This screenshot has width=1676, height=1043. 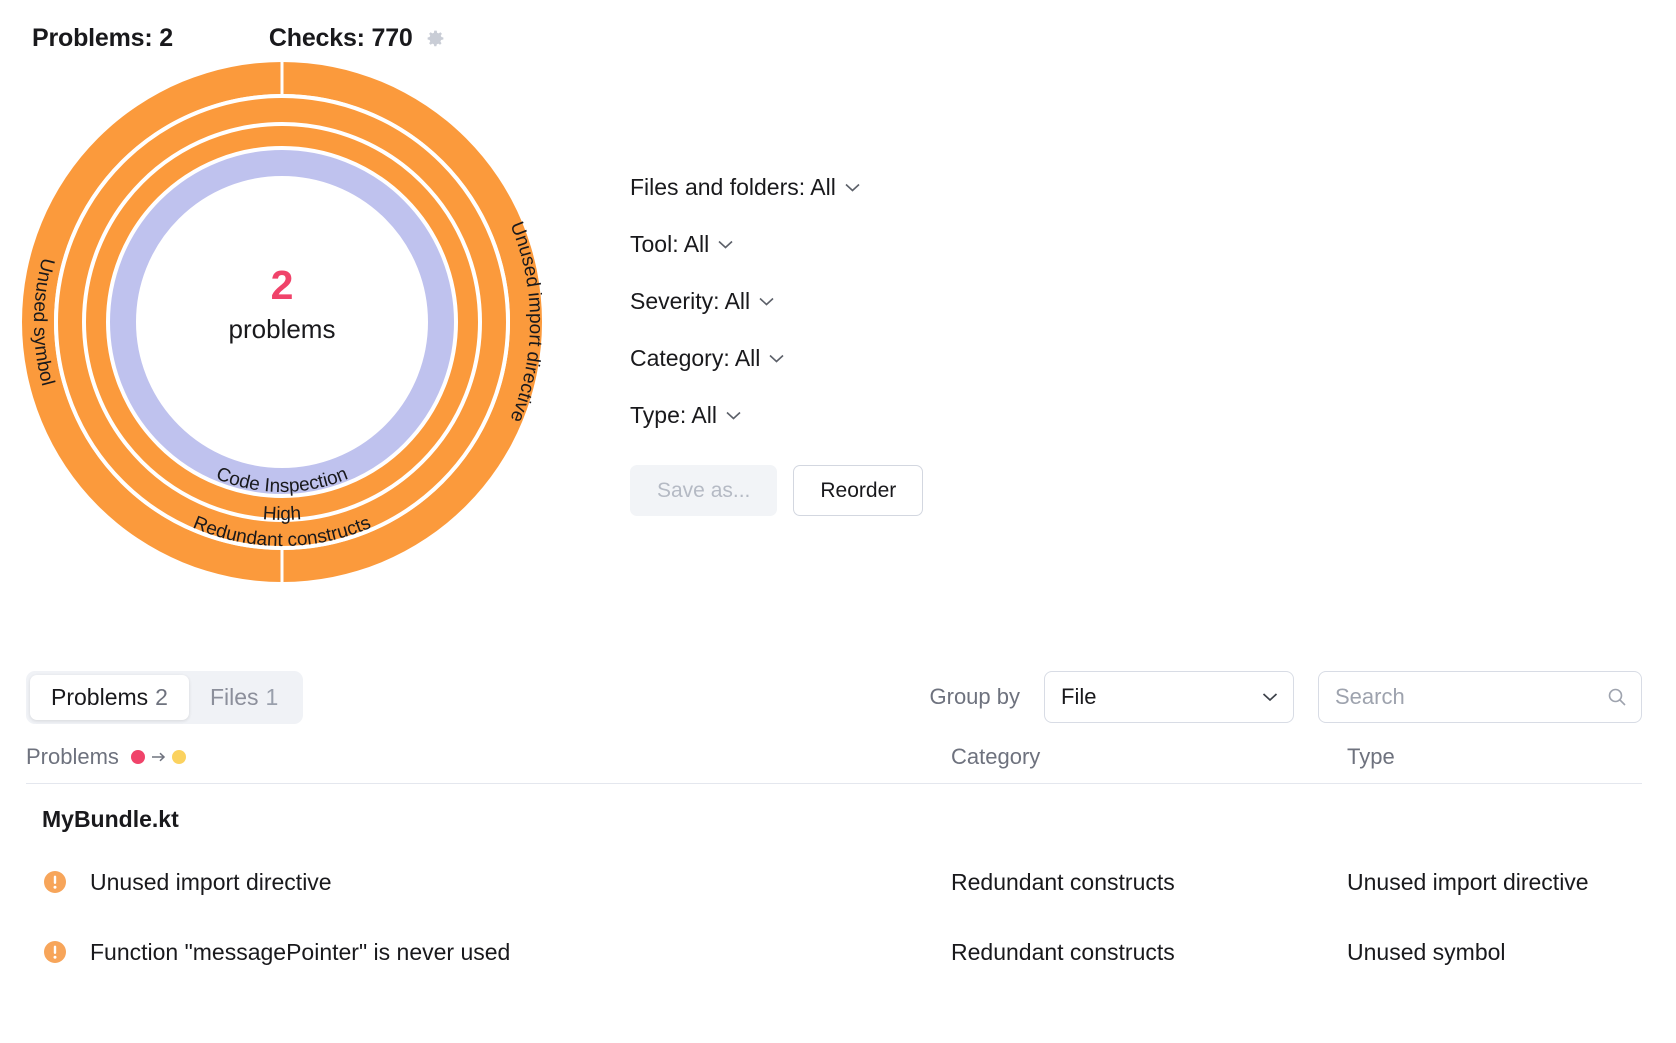 What do you see at coordinates (110, 819) in the screenshot?
I see `file-group-header: MyBundle.kt` at bounding box center [110, 819].